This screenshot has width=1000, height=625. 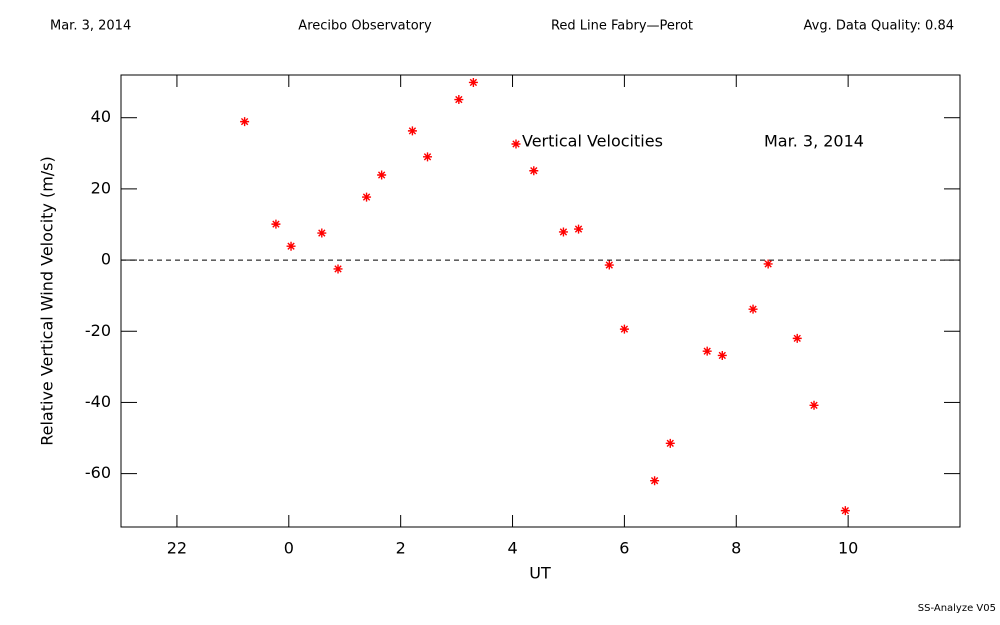 I want to click on annotation: Mar. 3, 2014, so click(x=814, y=141).